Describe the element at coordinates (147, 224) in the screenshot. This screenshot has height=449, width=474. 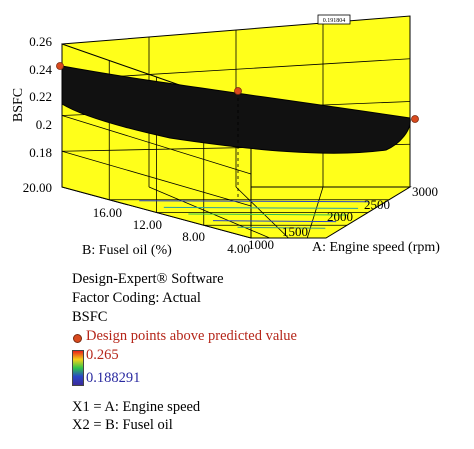
I see `y-tick-label: 12.00` at that location.